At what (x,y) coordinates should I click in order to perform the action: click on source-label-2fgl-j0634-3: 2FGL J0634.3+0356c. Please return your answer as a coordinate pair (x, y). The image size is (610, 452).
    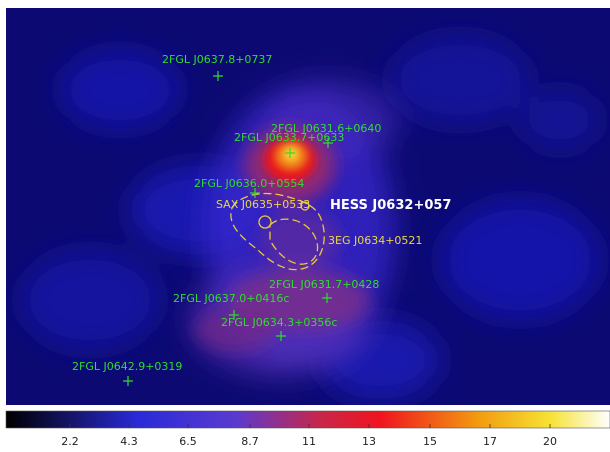
    Looking at the image, I should click on (279, 322).